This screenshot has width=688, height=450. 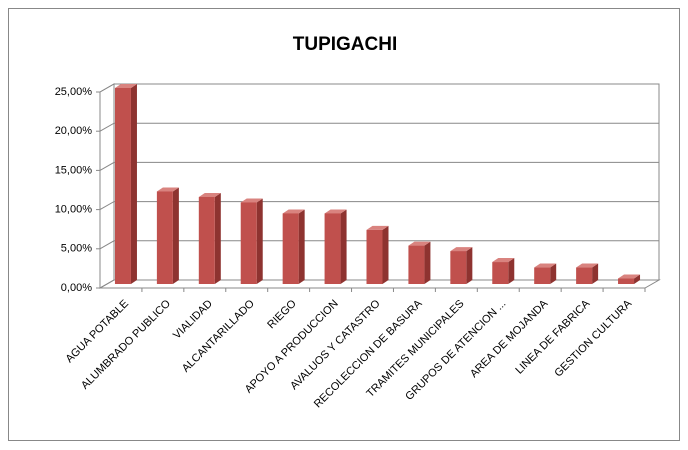 I want to click on y-tick-label: 15,00%, so click(x=74, y=170).